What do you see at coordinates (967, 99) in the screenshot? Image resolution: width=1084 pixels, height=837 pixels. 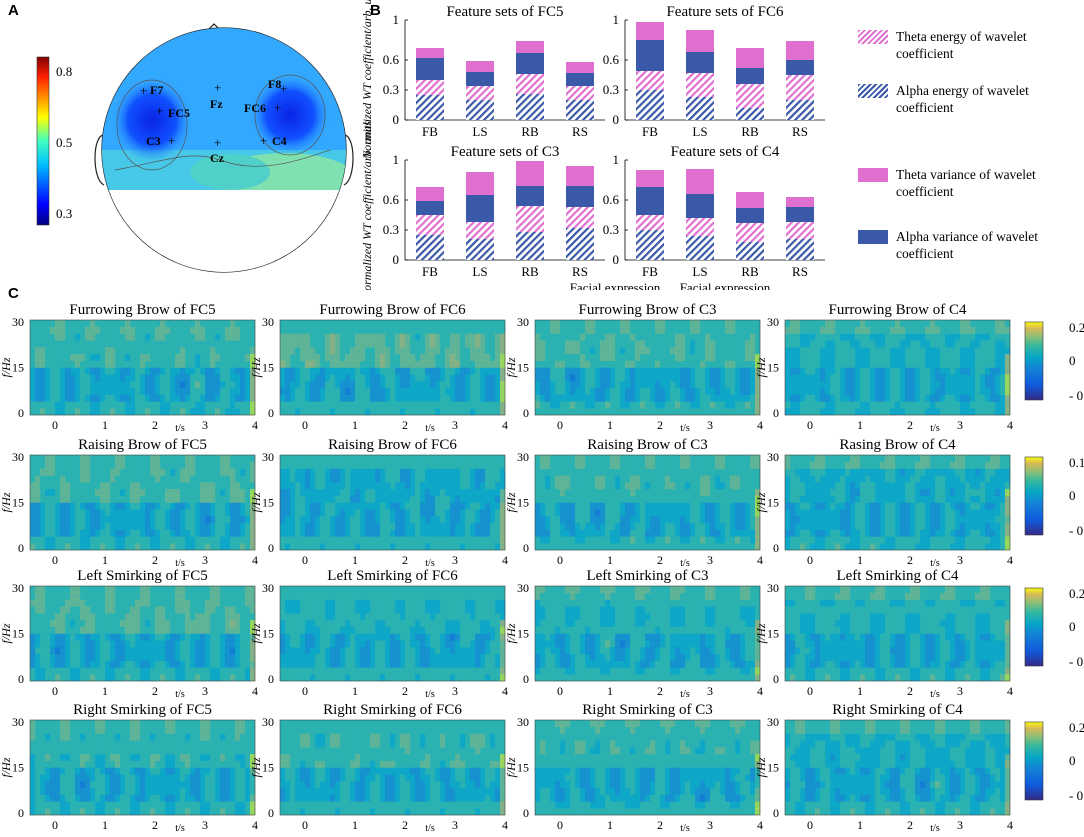 I see `legend-alpha-energy: Alpha energy of wavelet coefficient` at bounding box center [967, 99].